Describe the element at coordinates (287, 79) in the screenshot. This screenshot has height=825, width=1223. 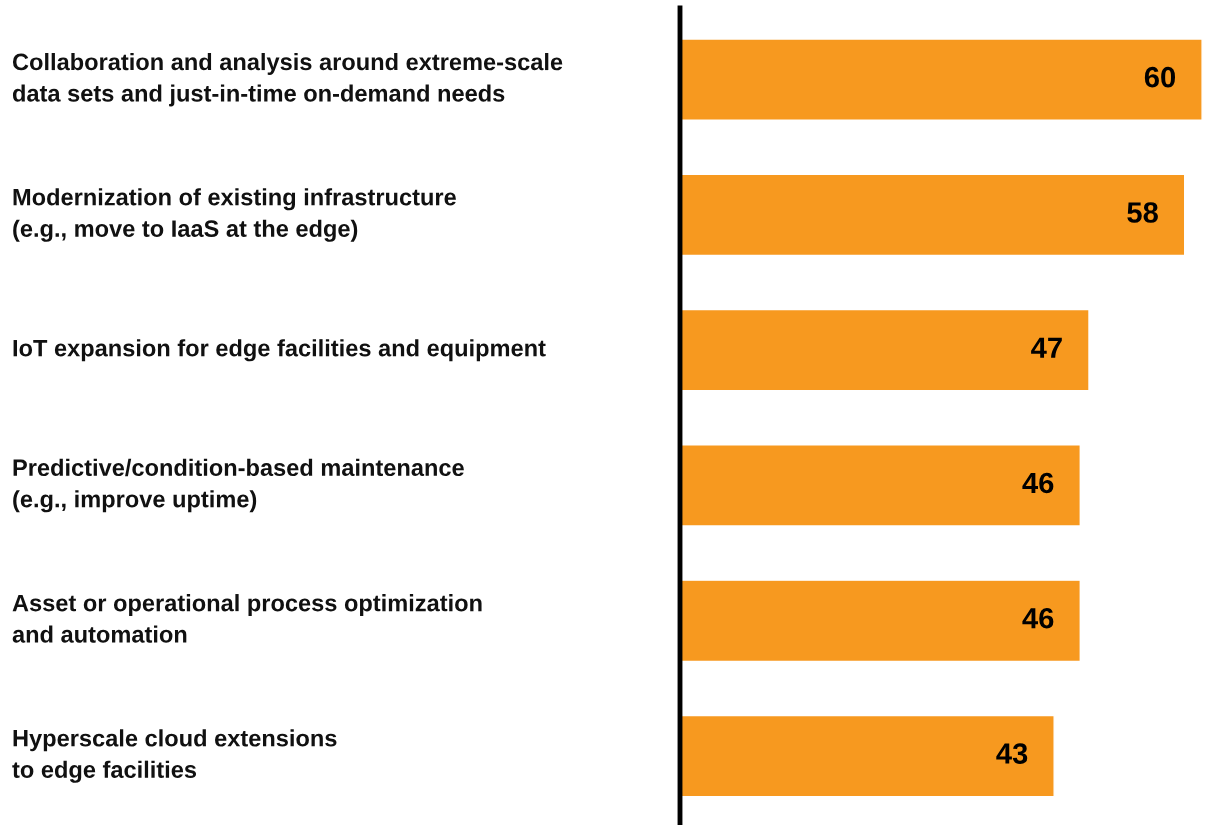
I see `y-tick-label: Collaboration and analysis around extreme-scale data sets and just-in-time on-demand needs` at that location.